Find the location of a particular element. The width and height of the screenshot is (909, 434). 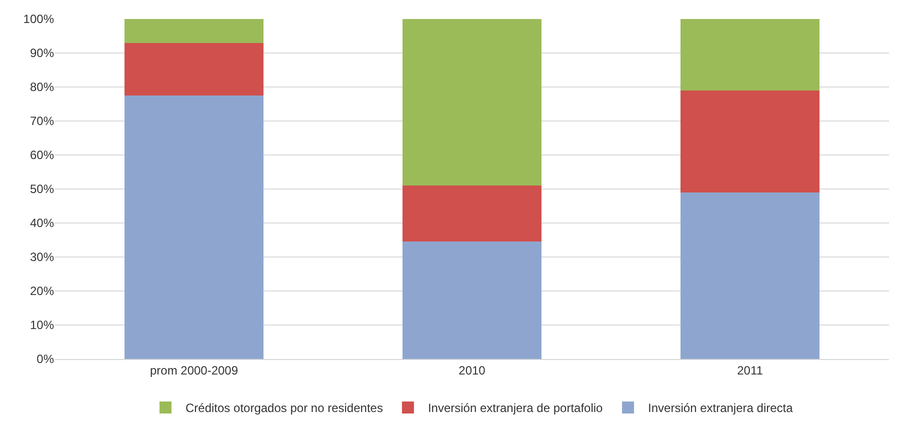

x-tick-label: prom 2000-2009 is located at coordinates (194, 370).